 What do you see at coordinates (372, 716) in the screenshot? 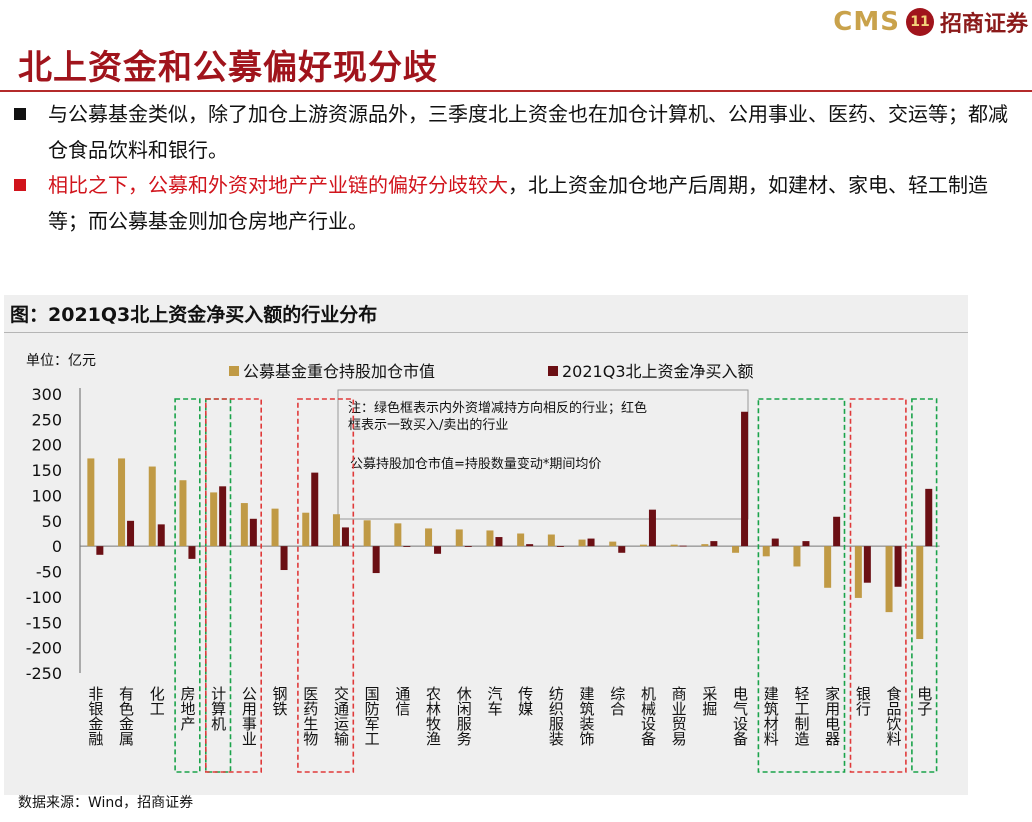
I see `category-label: 国防军工` at bounding box center [372, 716].